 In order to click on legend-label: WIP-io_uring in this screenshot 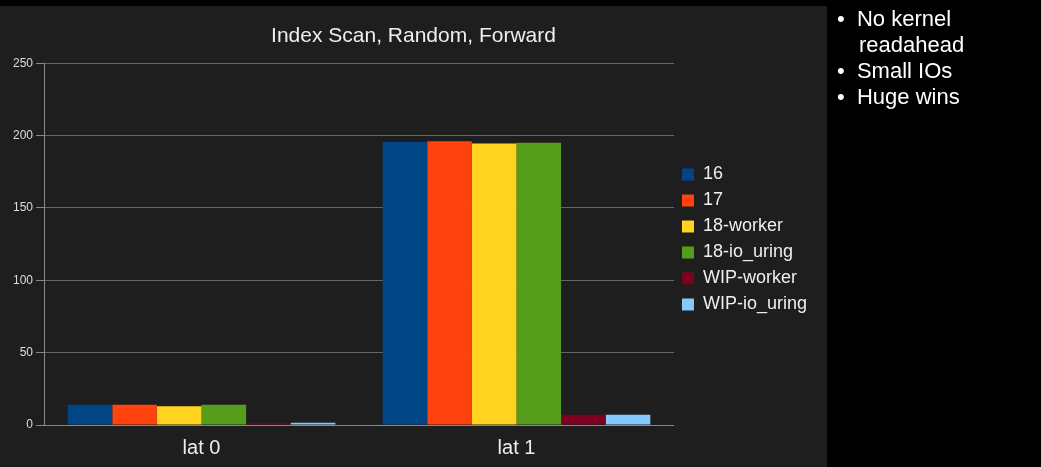, I will do `click(755, 304)`.